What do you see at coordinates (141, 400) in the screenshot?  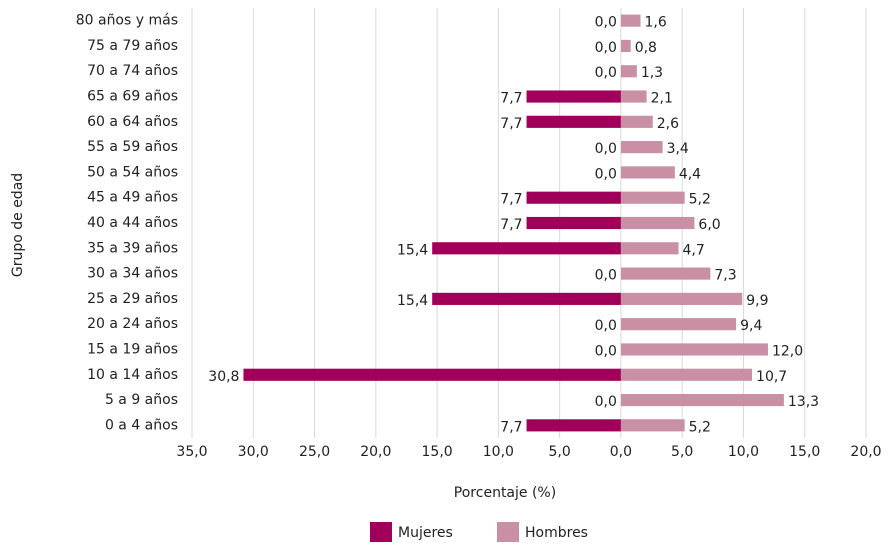 I see `y-tick-label: 5 a 9 años` at bounding box center [141, 400].